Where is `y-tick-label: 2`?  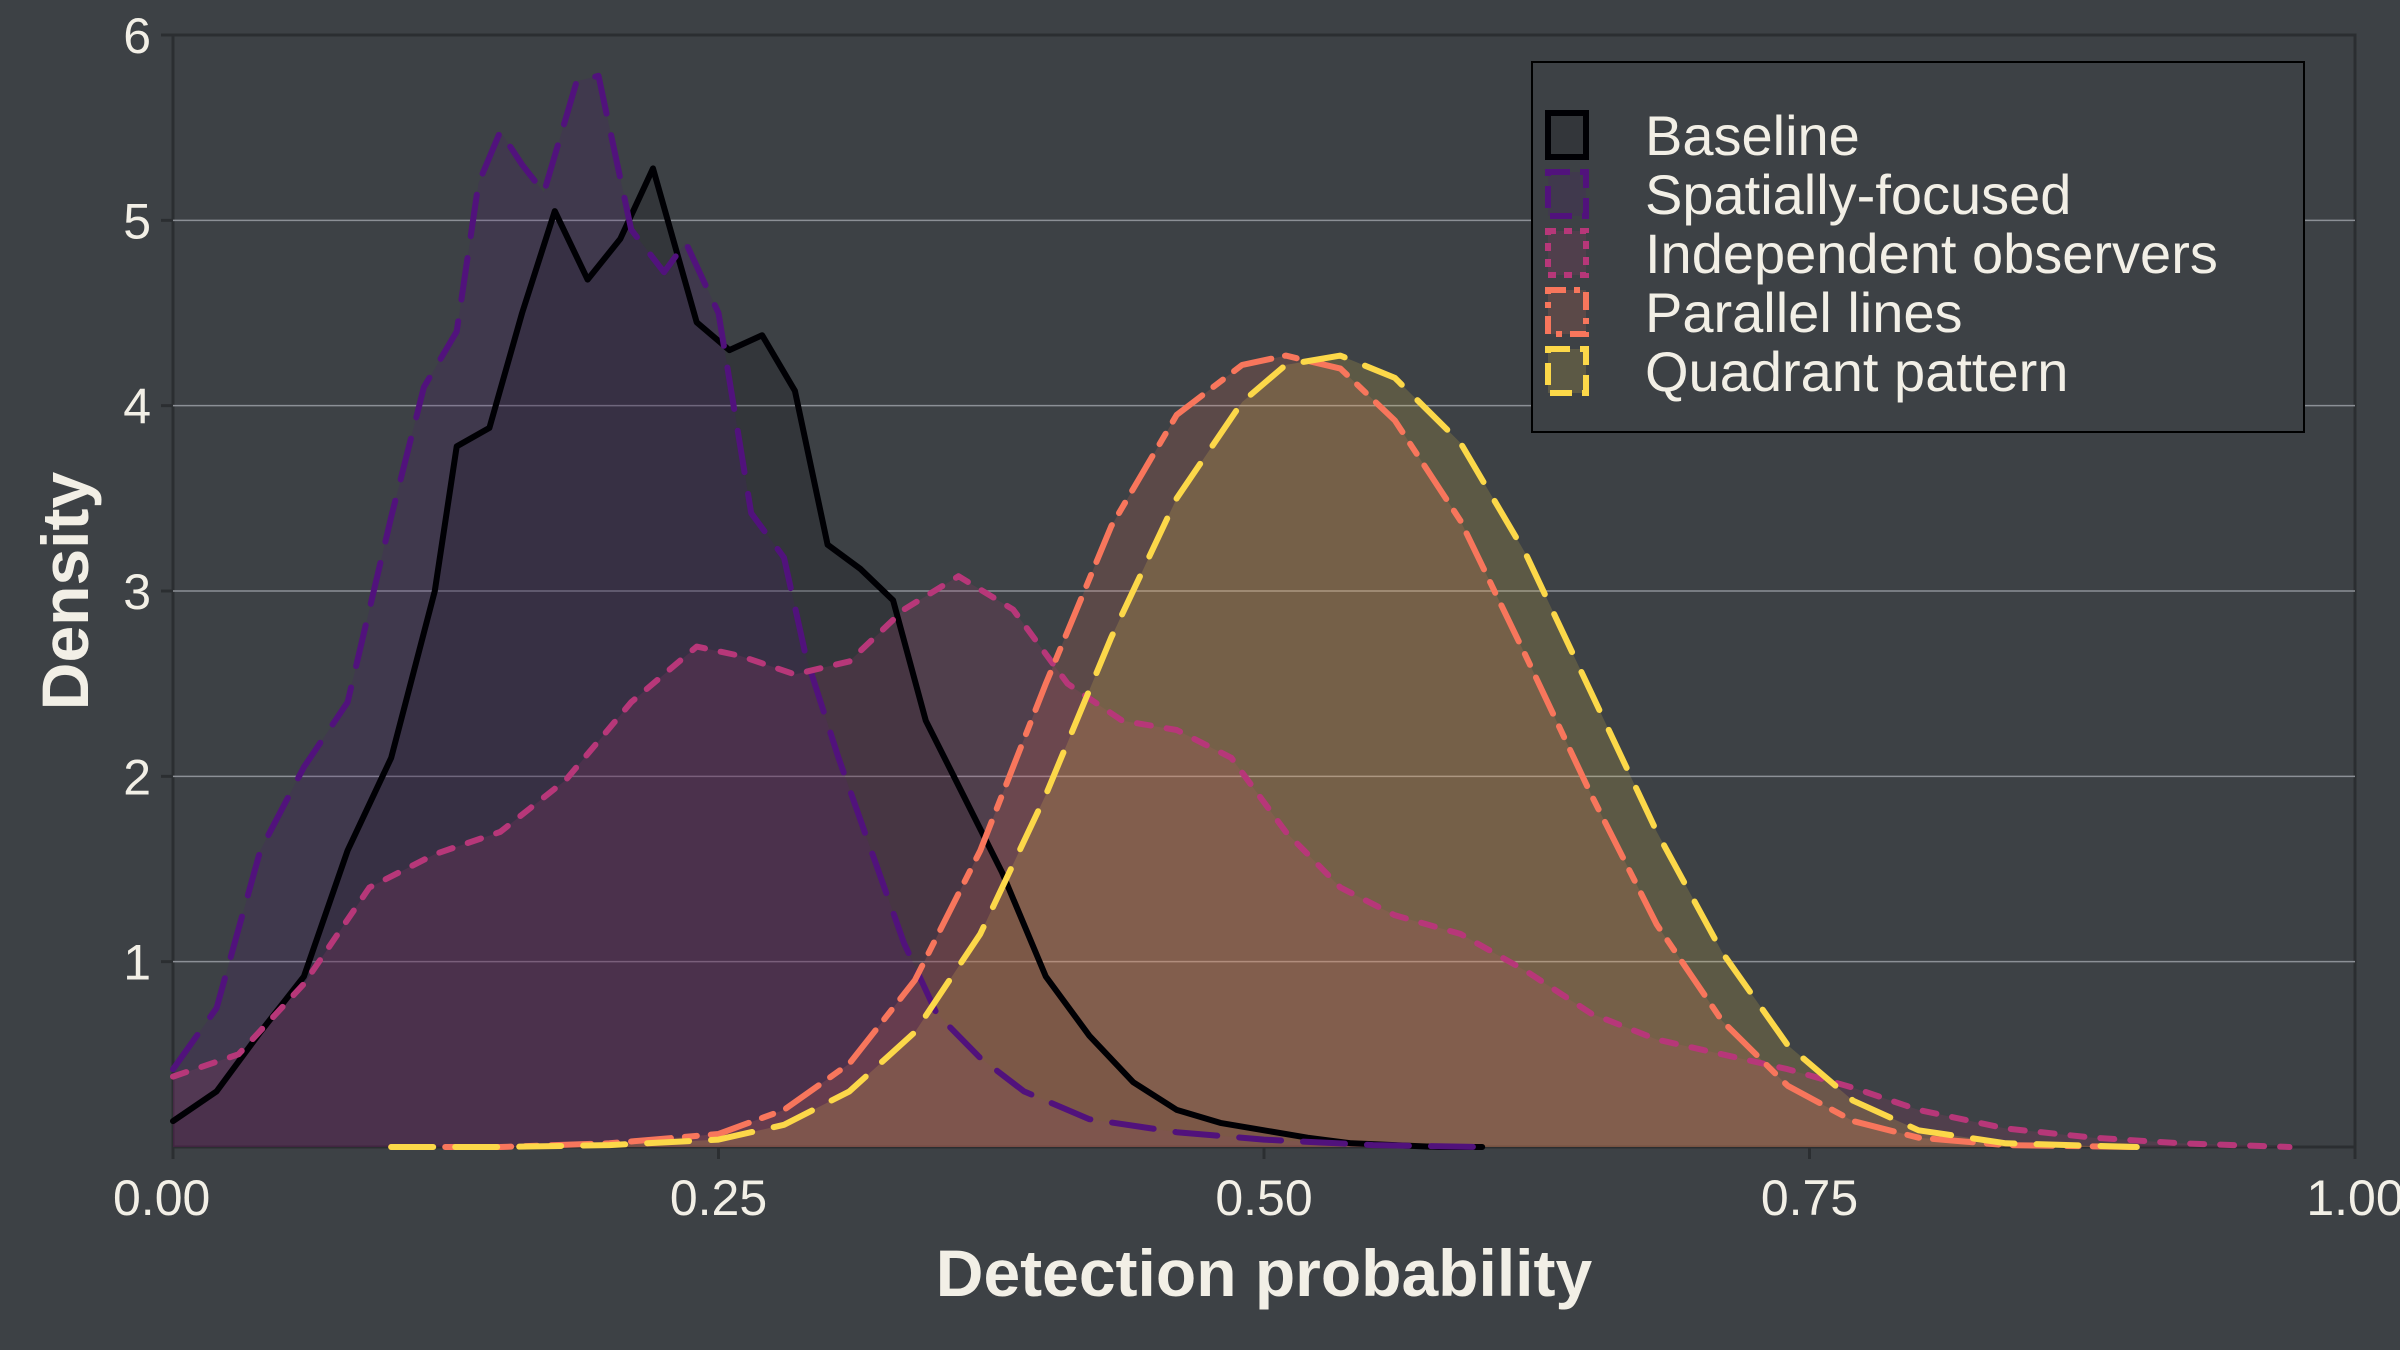
y-tick-label: 2 is located at coordinates (137, 777).